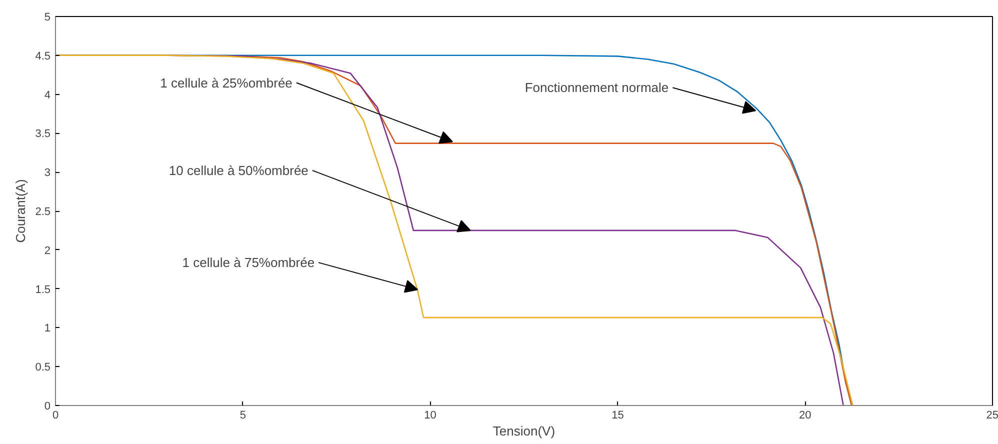 The height and width of the screenshot is (444, 998). What do you see at coordinates (596, 88) in the screenshot?
I see `annotation: Fonctionnement normale` at bounding box center [596, 88].